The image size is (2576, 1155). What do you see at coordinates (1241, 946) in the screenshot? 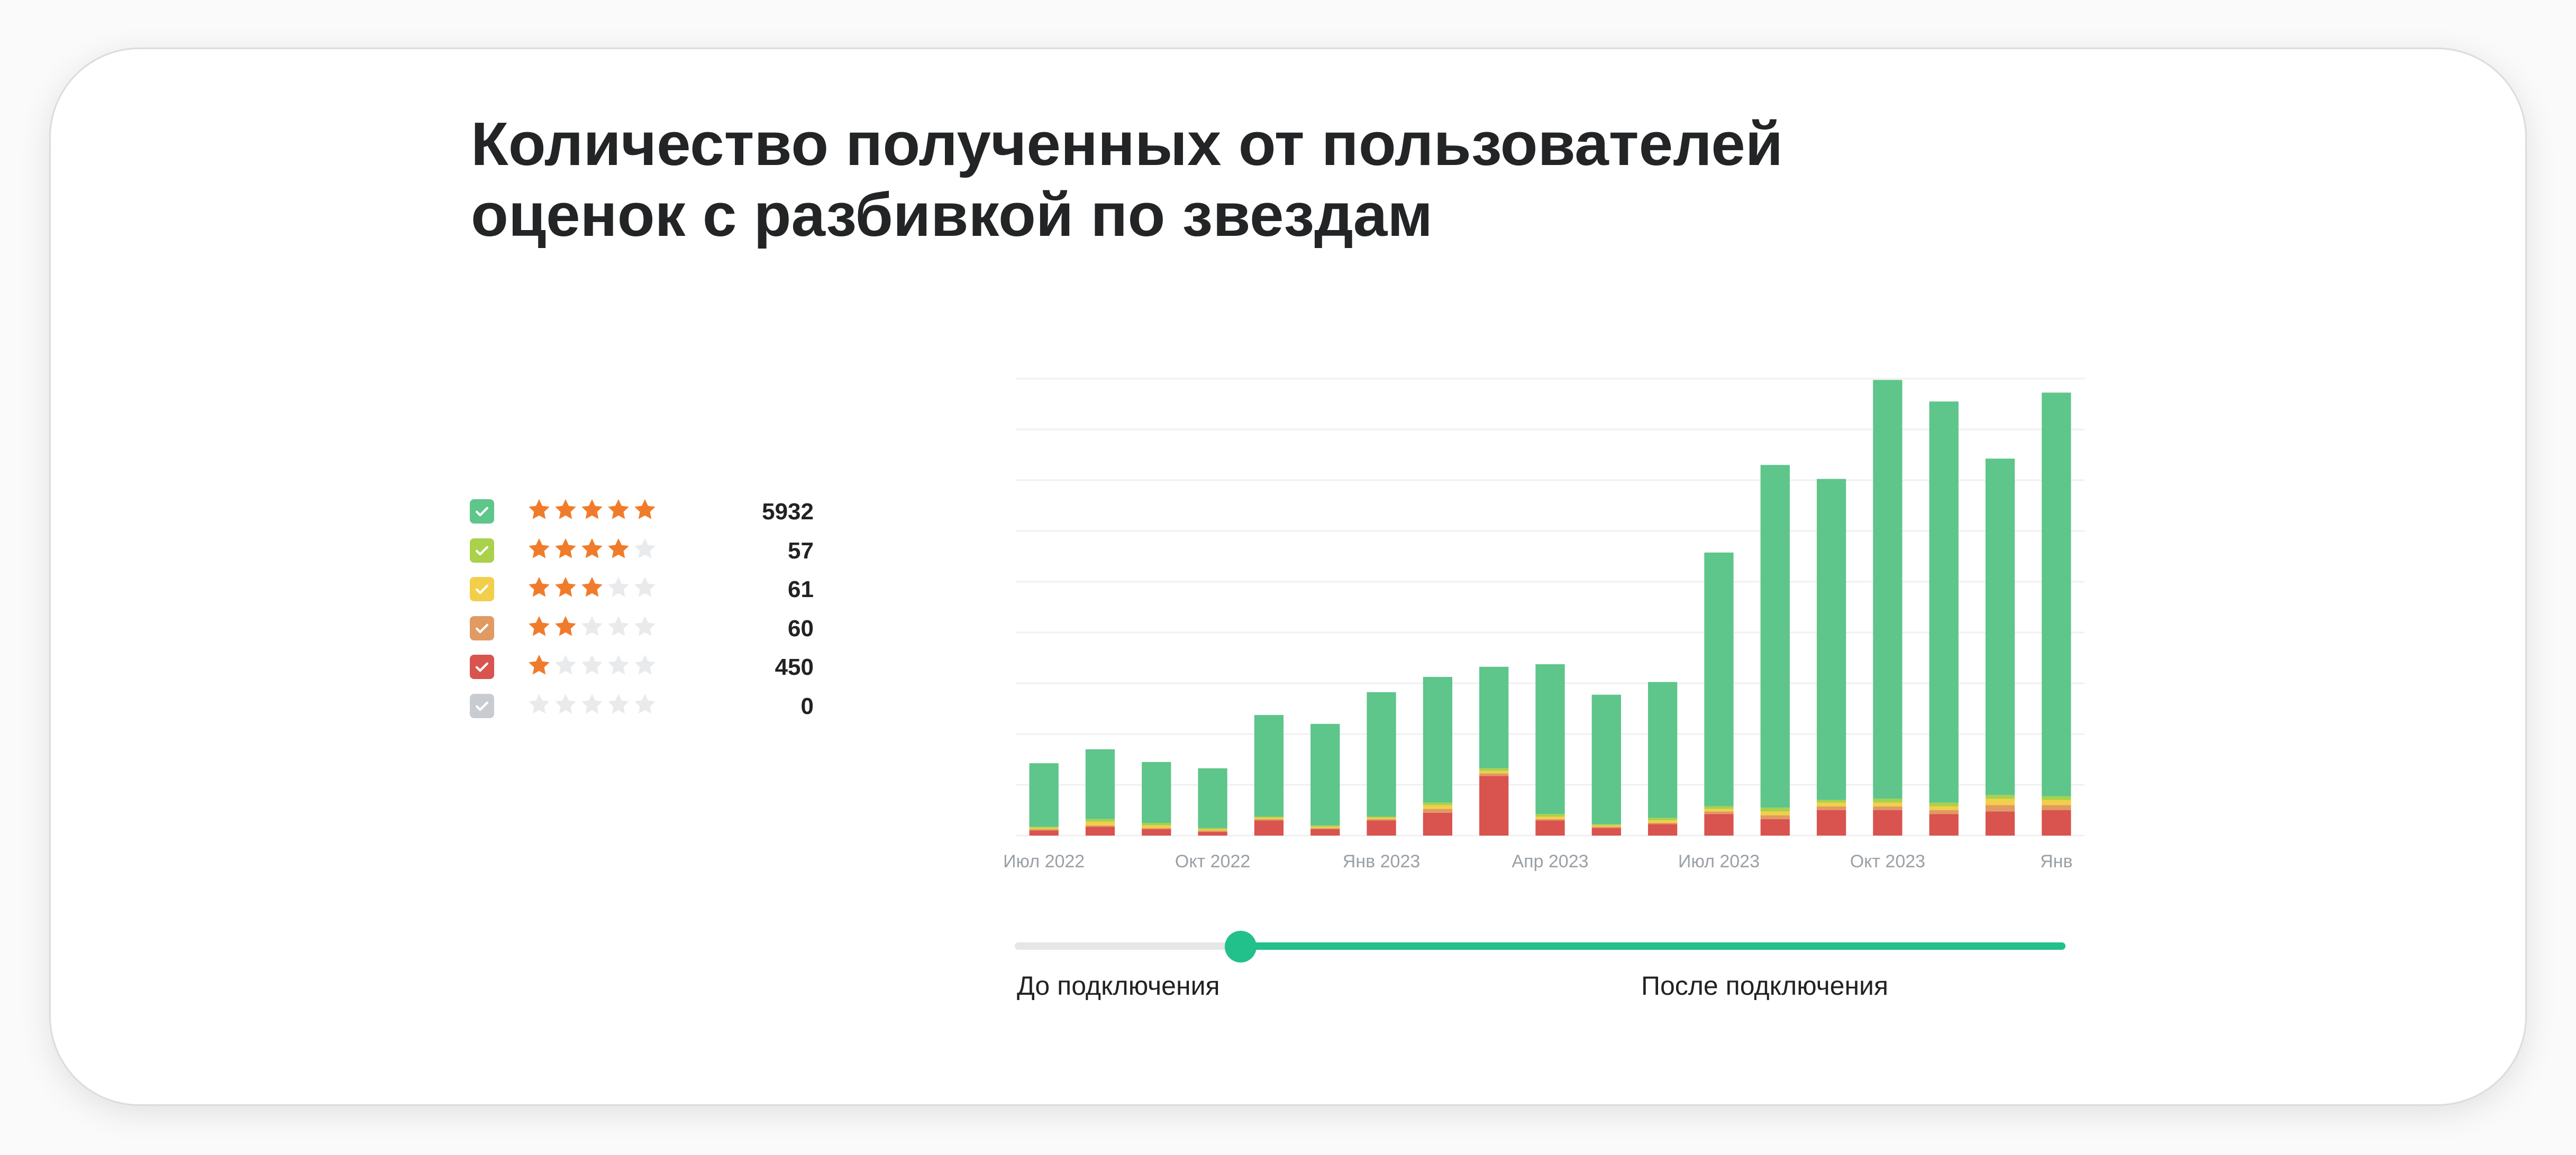
I see `slider-thumb` at bounding box center [1241, 946].